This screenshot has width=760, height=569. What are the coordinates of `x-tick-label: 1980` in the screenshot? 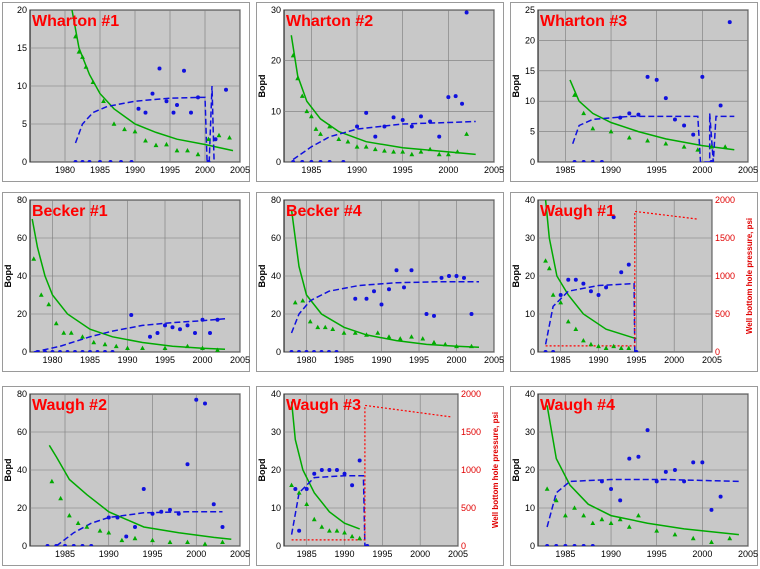 It's located at (65, 170).